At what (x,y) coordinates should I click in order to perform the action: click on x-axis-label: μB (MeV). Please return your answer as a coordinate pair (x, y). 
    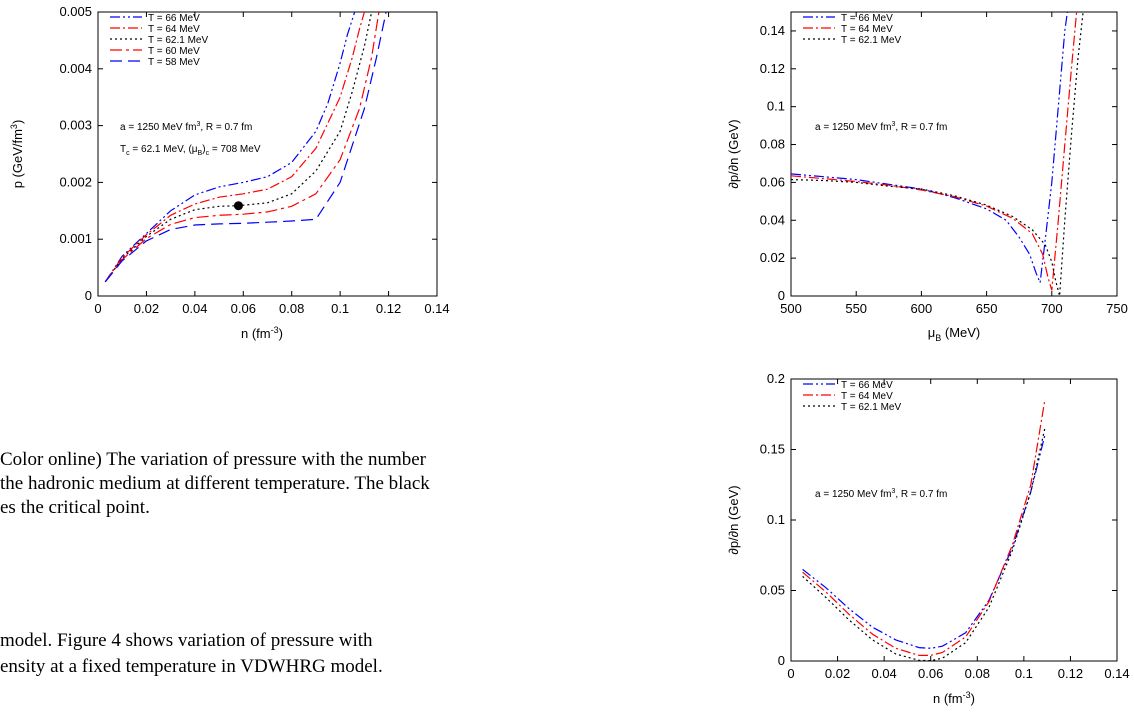
    Looking at the image, I should click on (954, 334).